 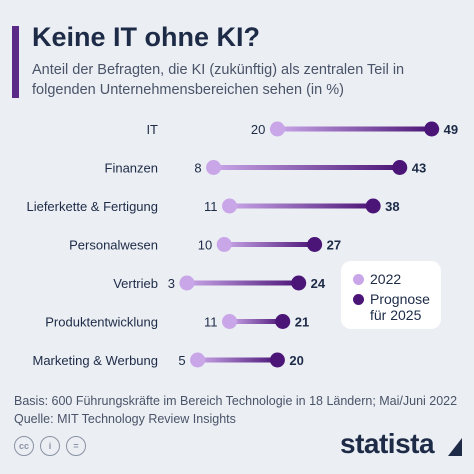 What do you see at coordinates (419, 168) in the screenshot?
I see `value-label-2025-finanzen: 43` at bounding box center [419, 168].